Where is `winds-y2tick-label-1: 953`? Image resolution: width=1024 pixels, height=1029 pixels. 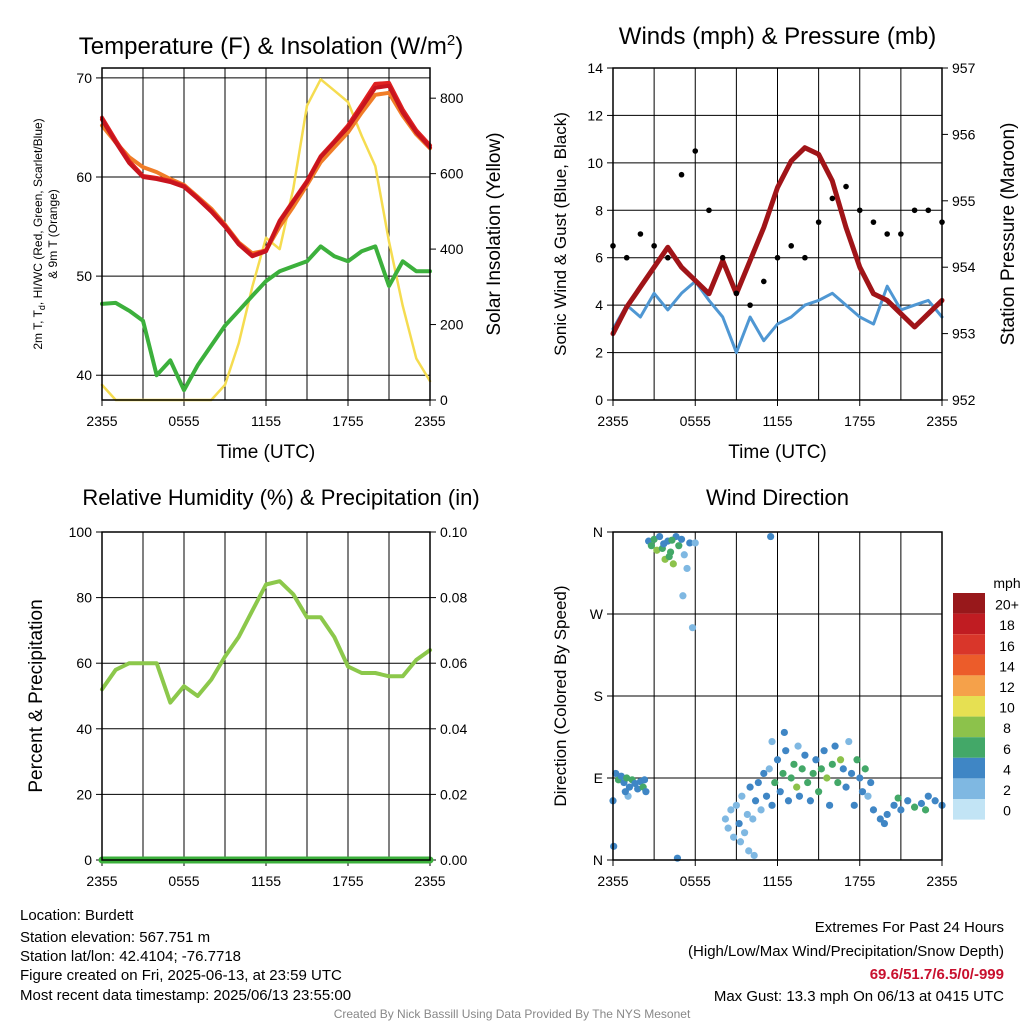
winds-y2tick-label-1: 953 is located at coordinates (964, 334).